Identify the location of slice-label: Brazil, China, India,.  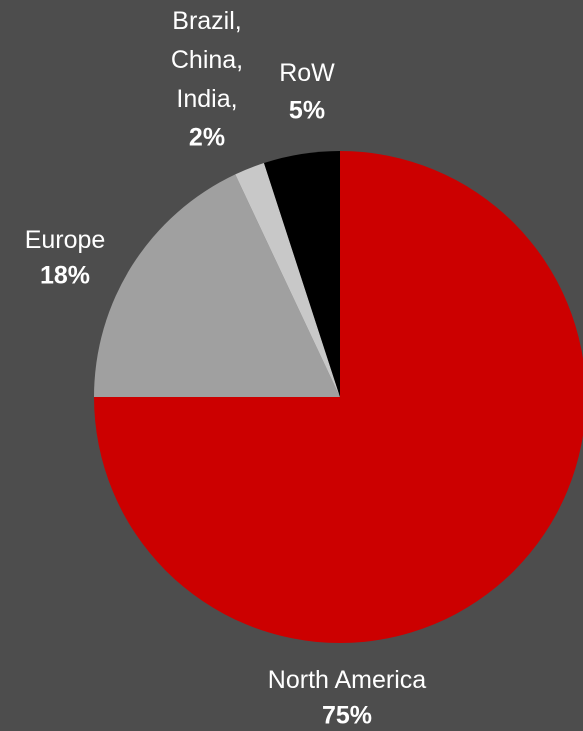
(207, 60).